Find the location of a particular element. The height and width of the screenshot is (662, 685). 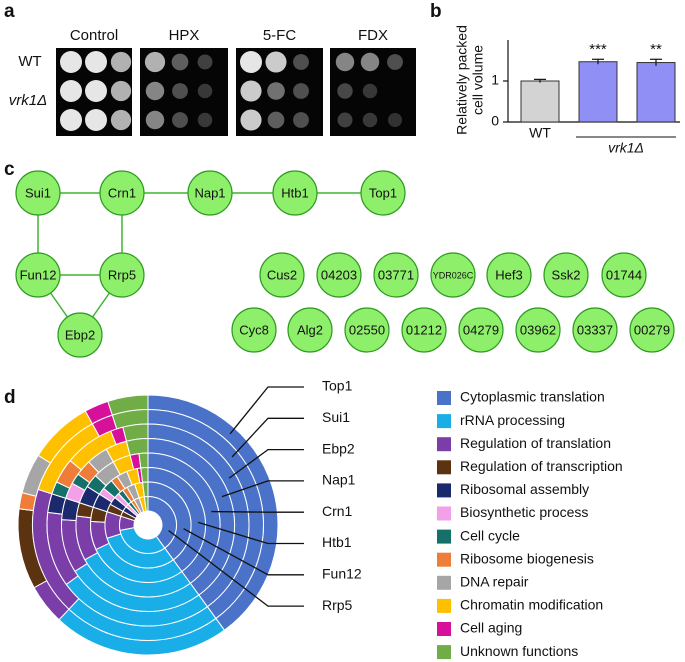

y-axis-label: cell volume is located at coordinates (478, 80).